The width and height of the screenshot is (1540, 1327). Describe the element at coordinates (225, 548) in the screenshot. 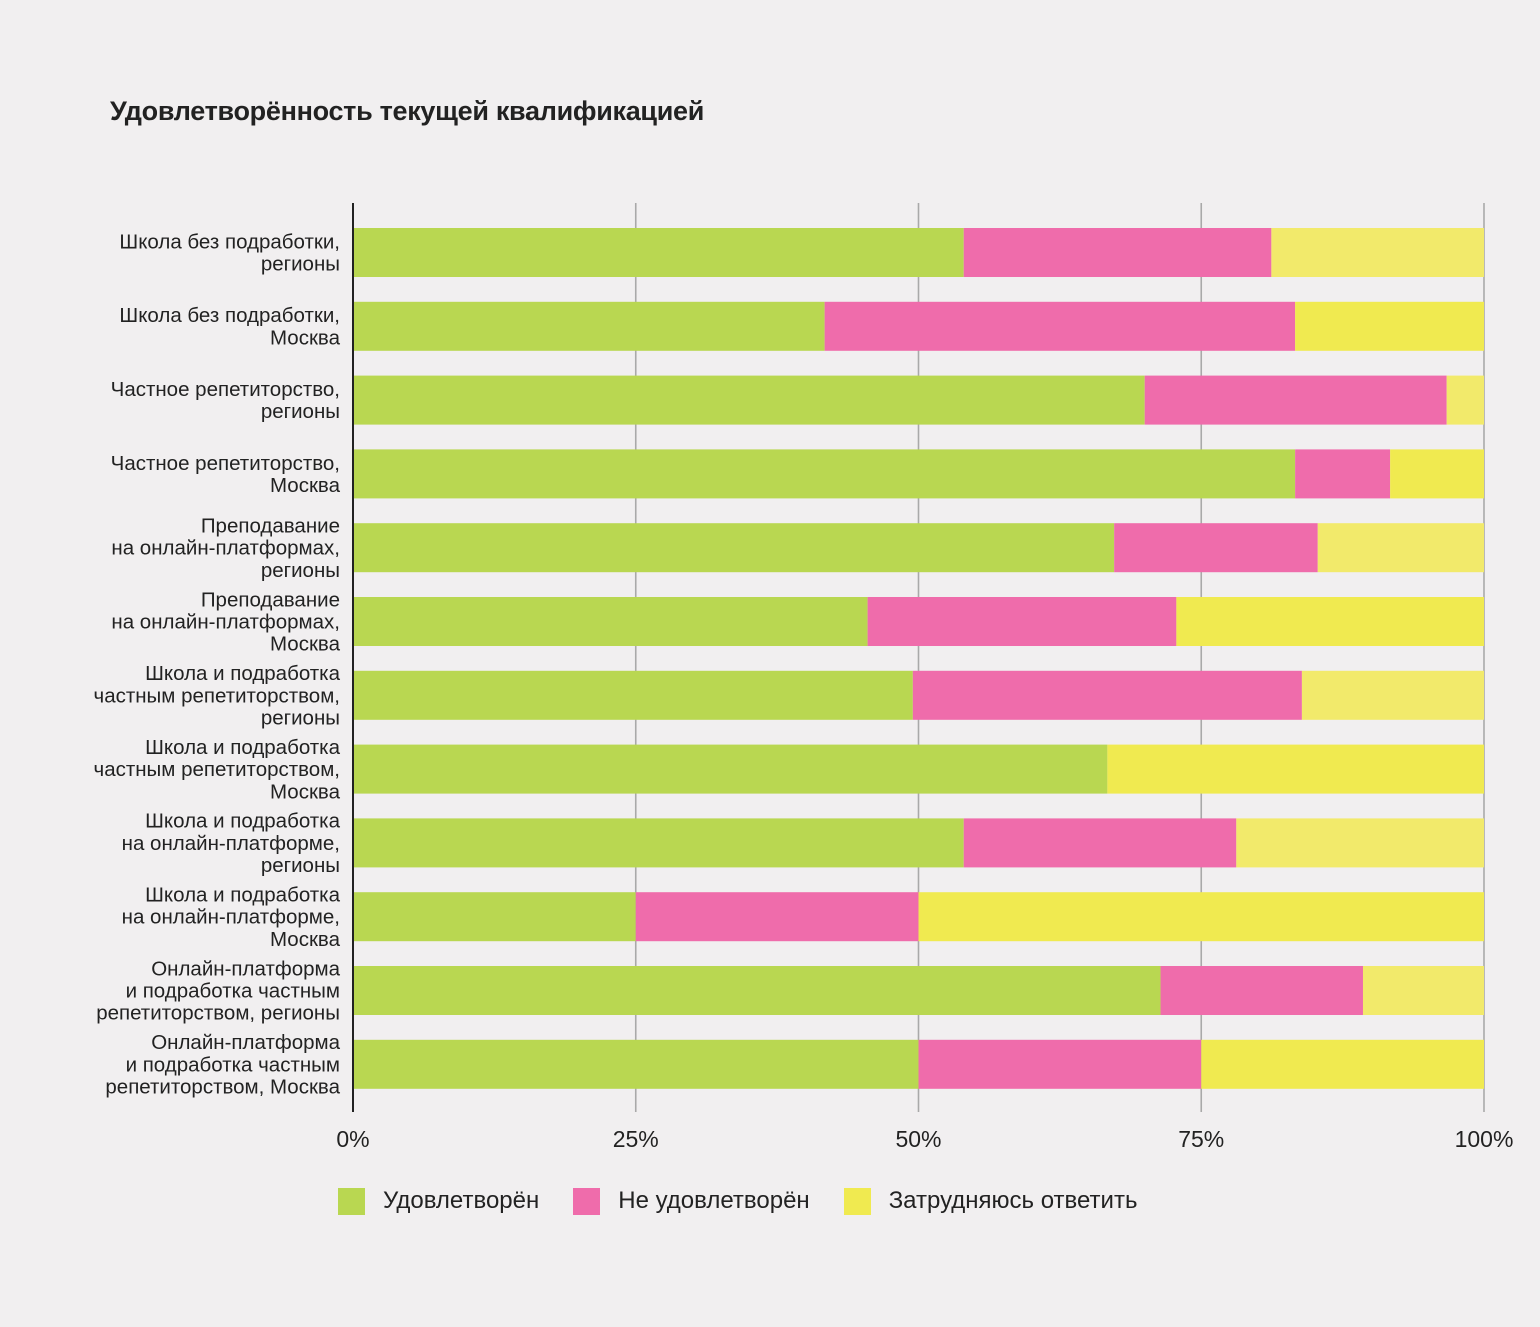

I see `category-label: Преподавание на онлайн-платформах, регионы` at that location.